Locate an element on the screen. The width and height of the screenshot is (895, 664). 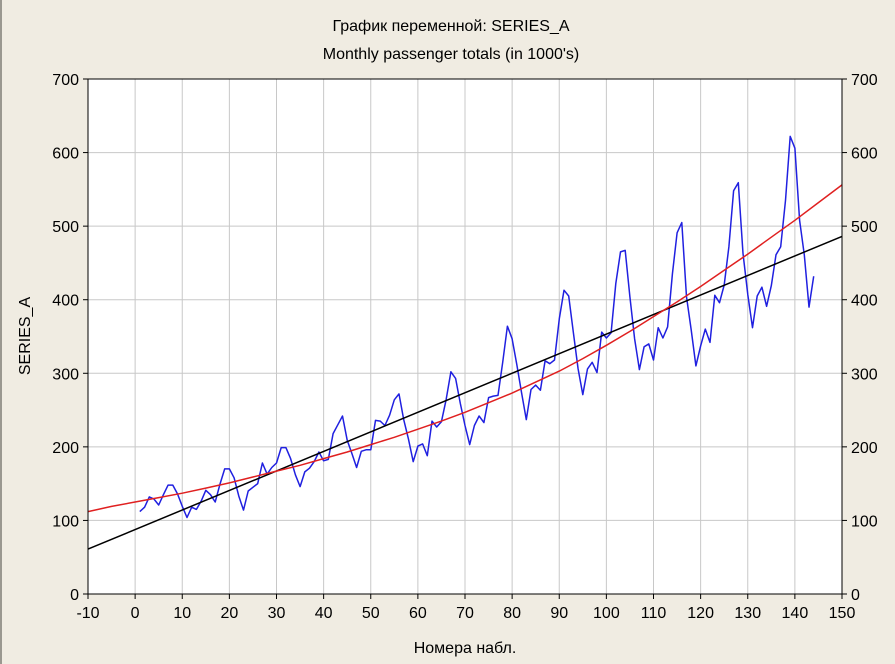
y-tick-label-left: 200 is located at coordinates (65, 448).